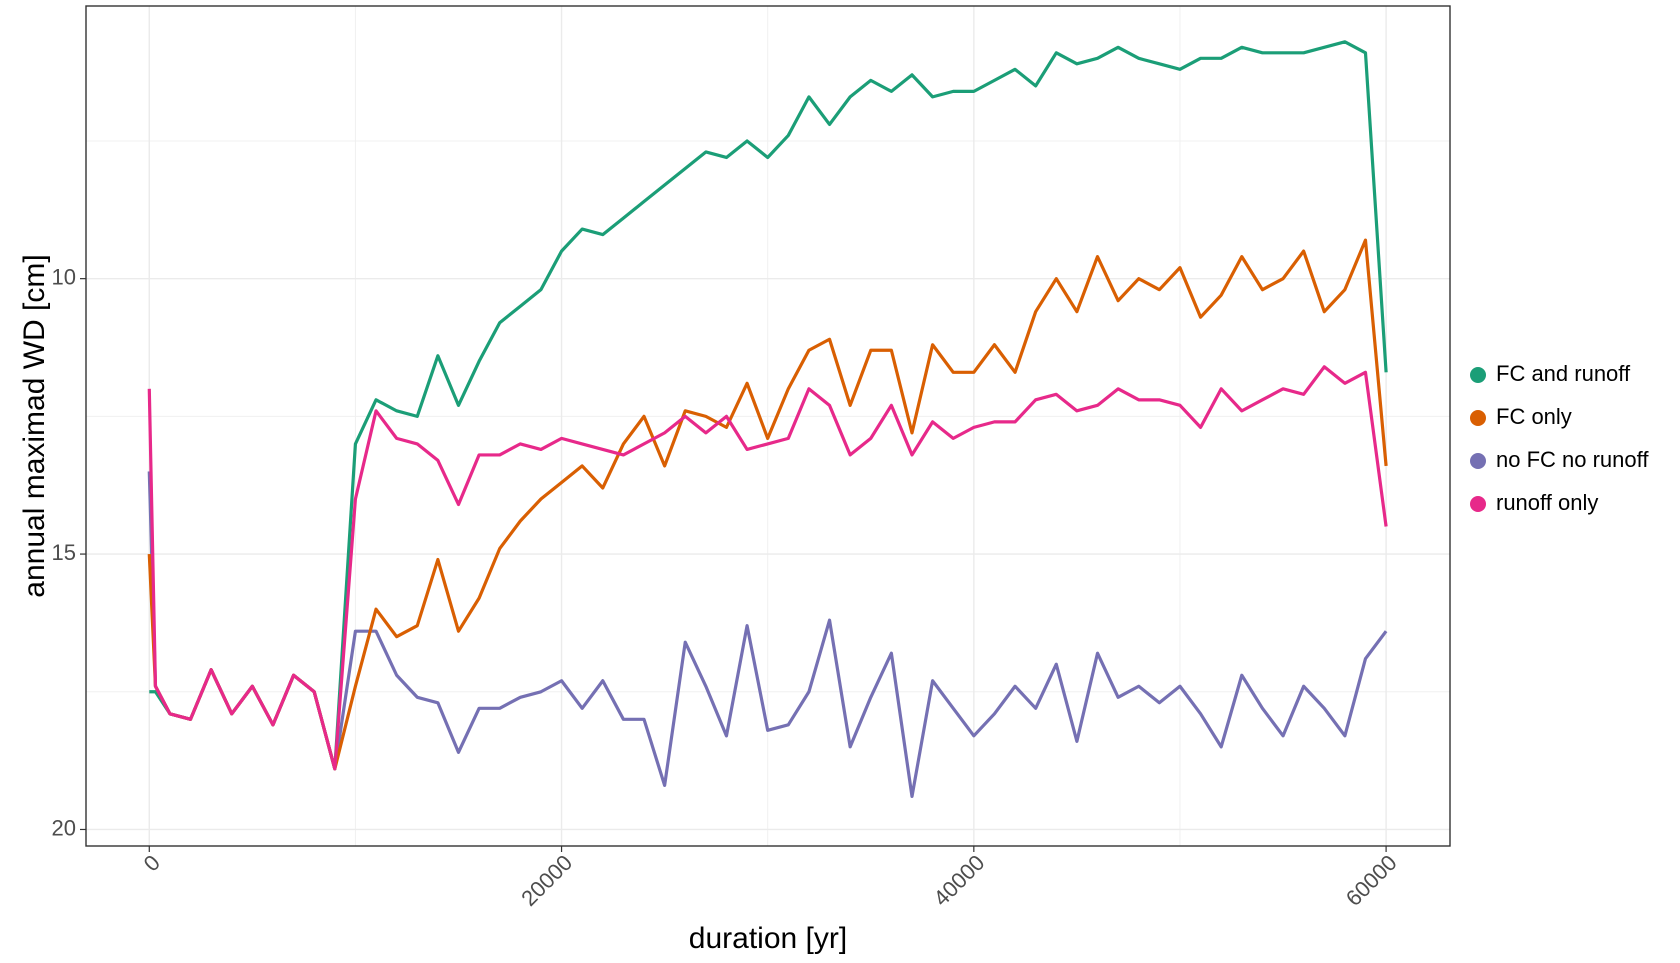  I want to click on legend-label: FC only, so click(1534, 416).